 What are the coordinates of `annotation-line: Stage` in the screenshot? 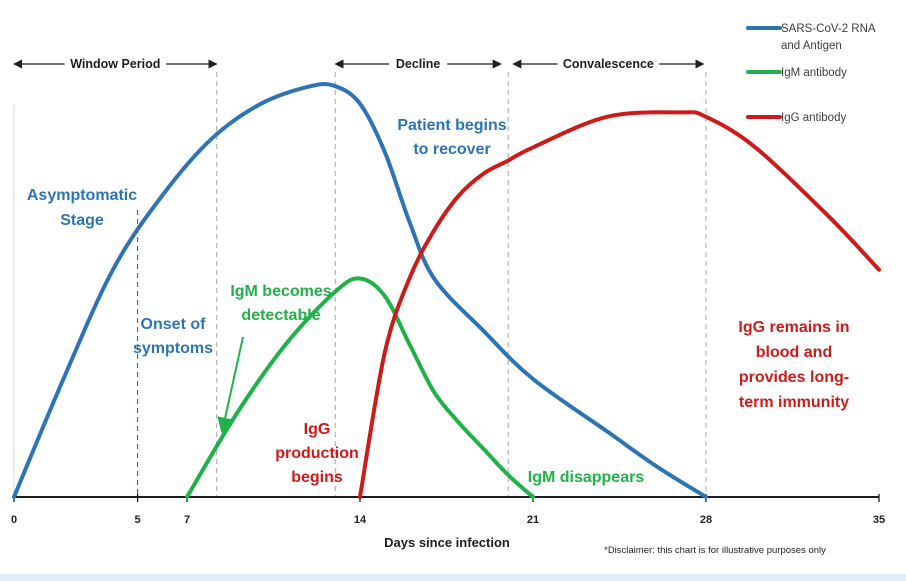 It's located at (82, 220).